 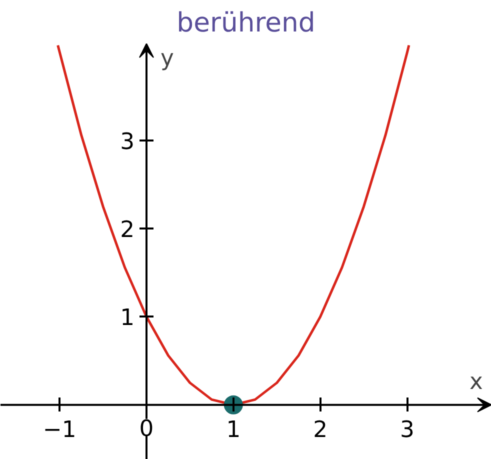 I want to click on x-axis-title: x, so click(x=476, y=381).